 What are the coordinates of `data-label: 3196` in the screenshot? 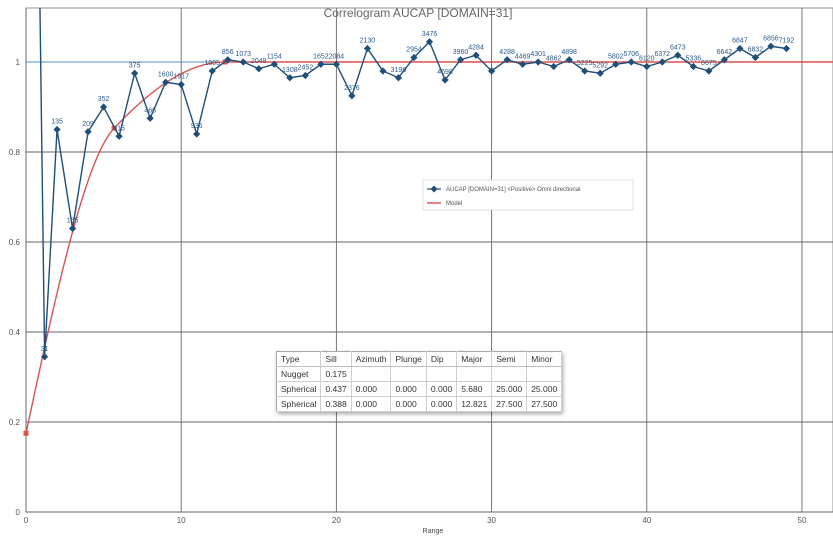 It's located at (399, 70).